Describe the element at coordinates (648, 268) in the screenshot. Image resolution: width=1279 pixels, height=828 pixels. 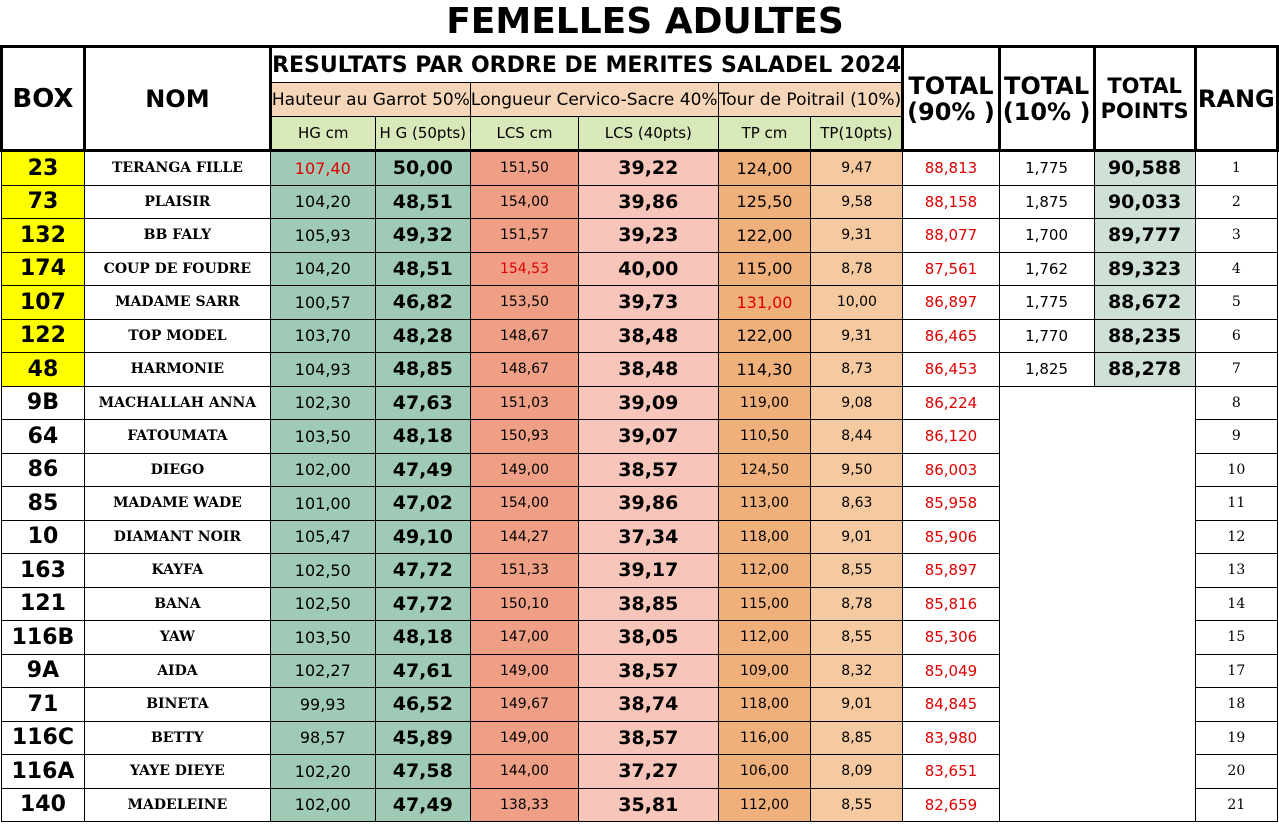
I see `cell-lcs-pts: 40,00` at that location.